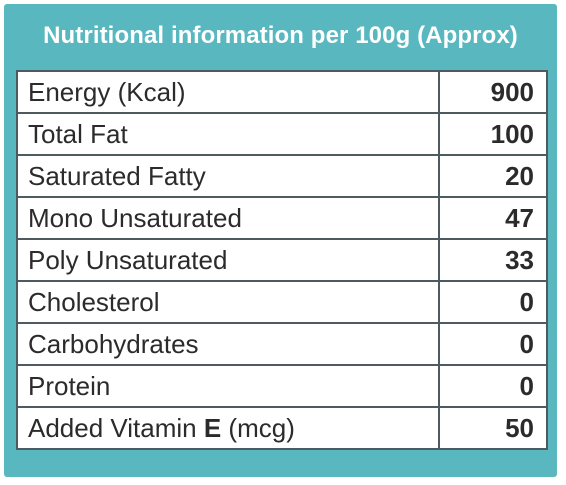 This screenshot has width=566, height=485. I want to click on table-row: Mono Unsaturated 47, so click(282, 218).